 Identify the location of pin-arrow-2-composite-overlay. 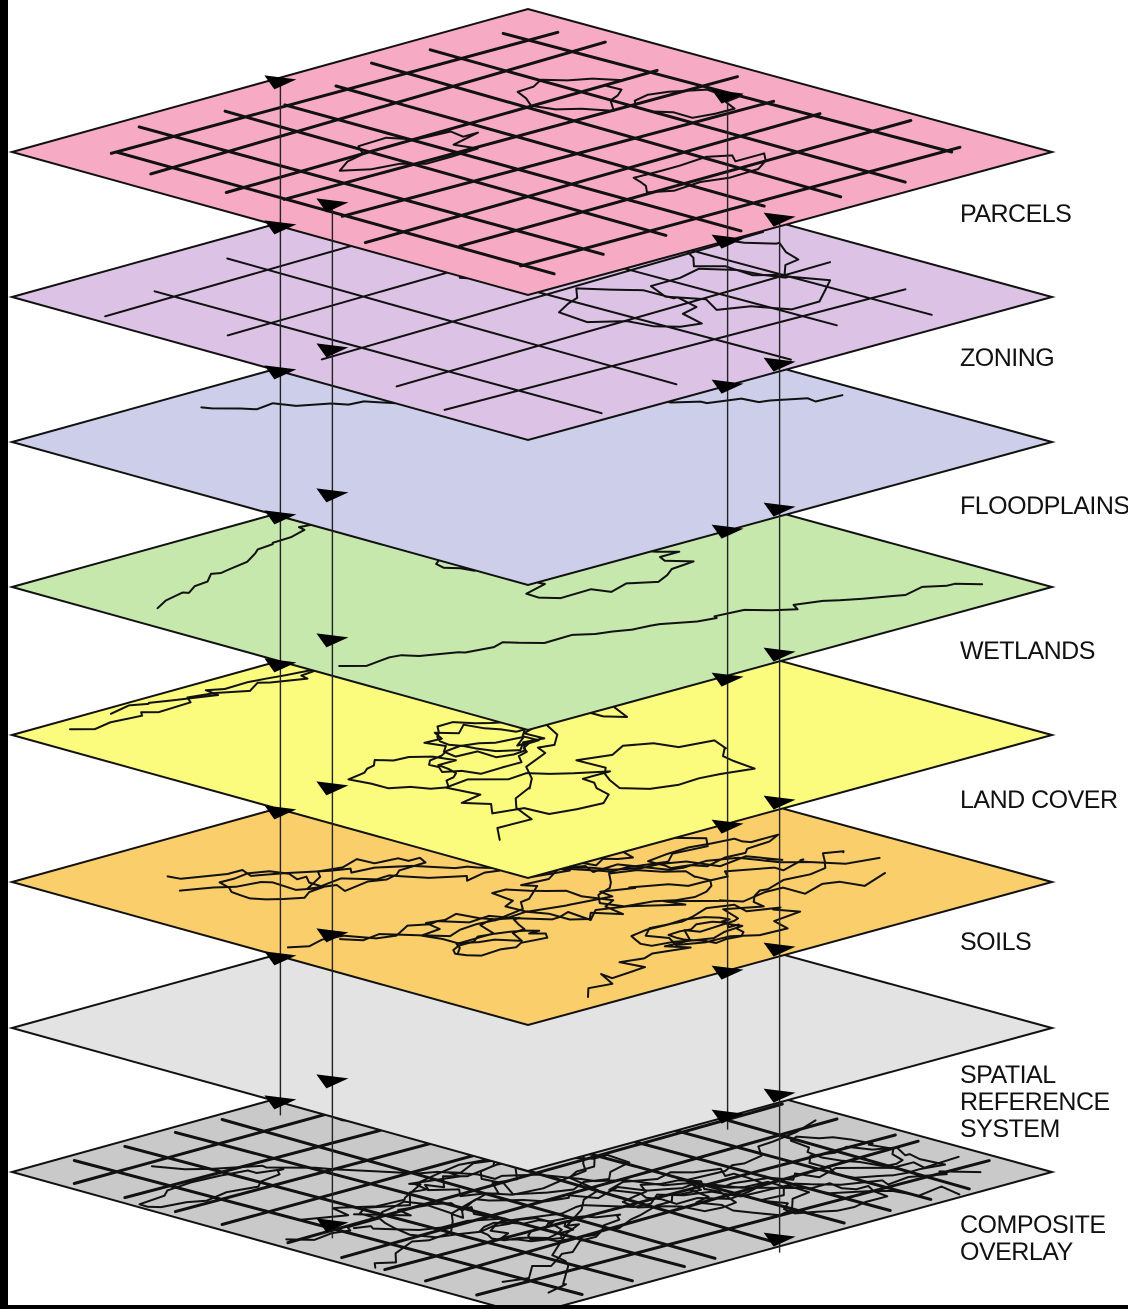
(779, 1239).